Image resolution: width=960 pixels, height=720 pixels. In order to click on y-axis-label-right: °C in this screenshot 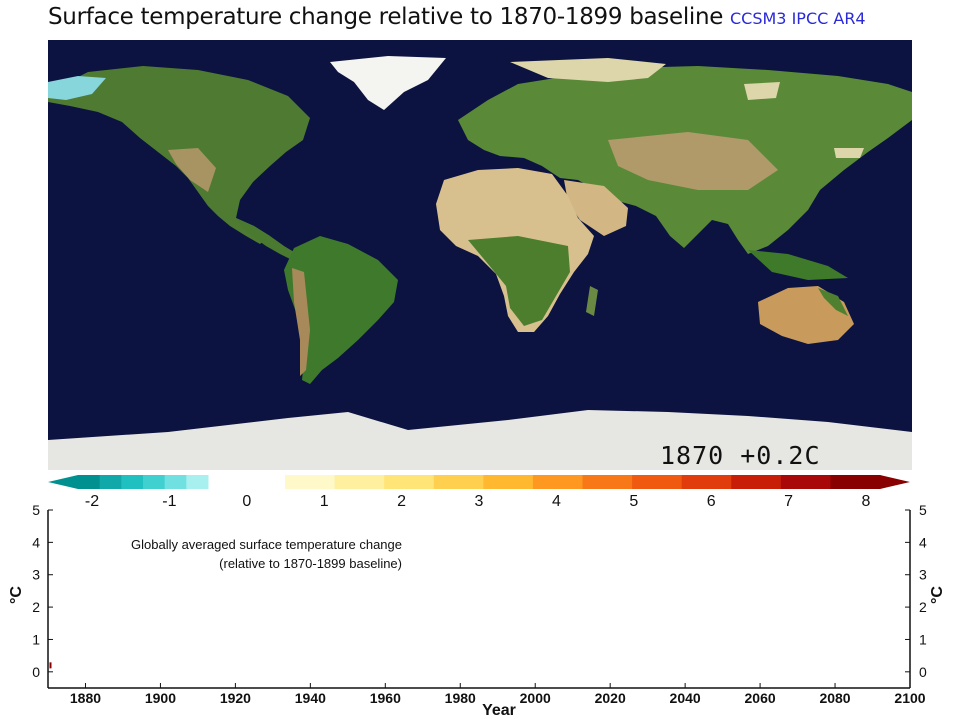, I will do `click(937, 595)`.